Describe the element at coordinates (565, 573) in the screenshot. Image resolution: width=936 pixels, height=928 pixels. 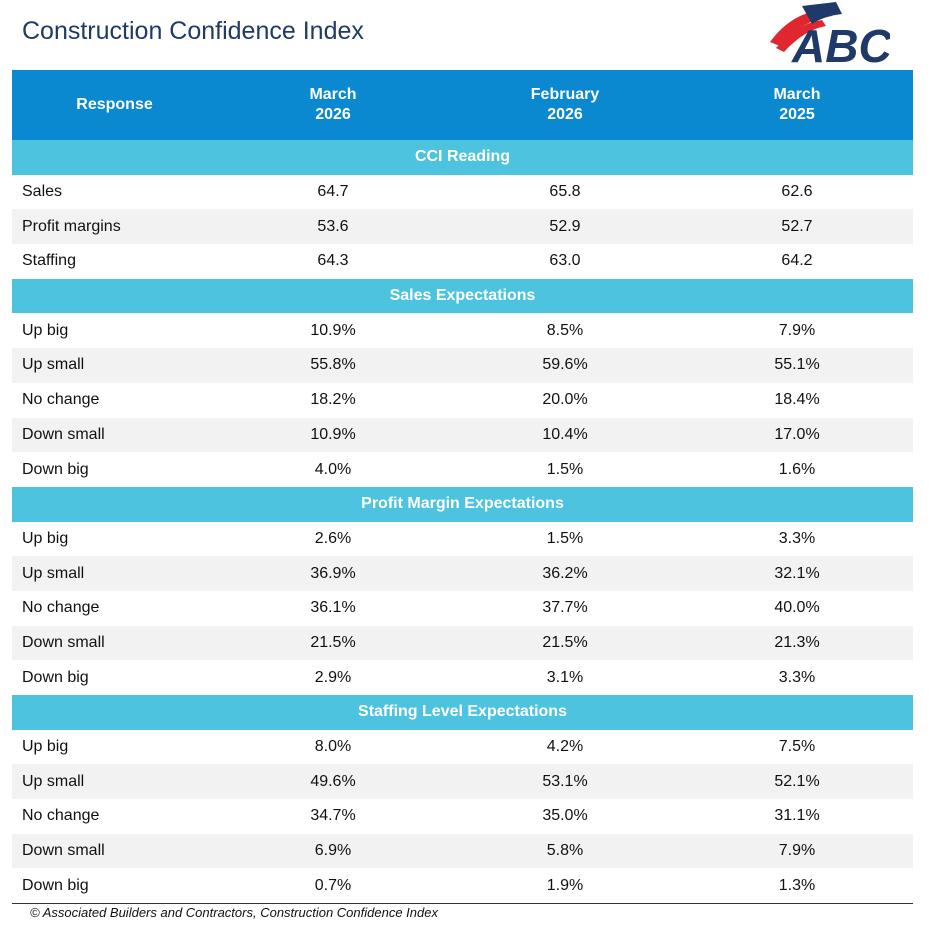
I see `value-cell: 36.2%` at that location.